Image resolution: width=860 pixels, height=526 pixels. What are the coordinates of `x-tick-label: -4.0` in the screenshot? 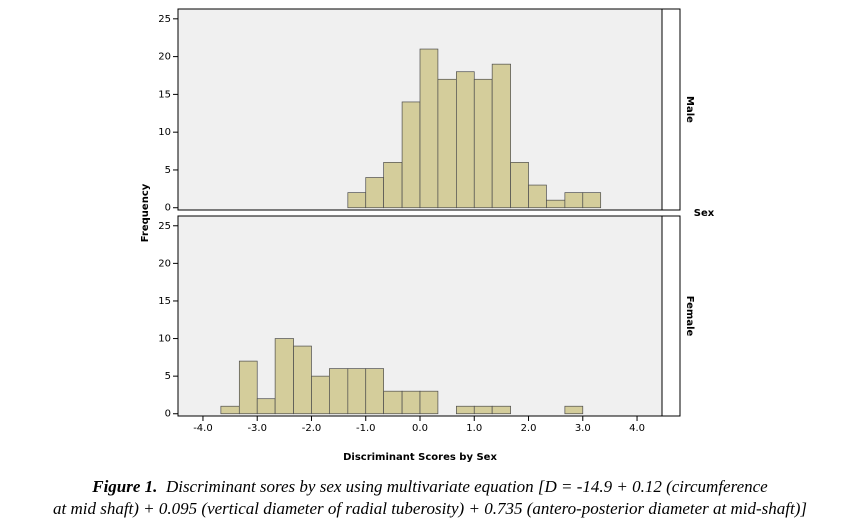 It's located at (203, 428).